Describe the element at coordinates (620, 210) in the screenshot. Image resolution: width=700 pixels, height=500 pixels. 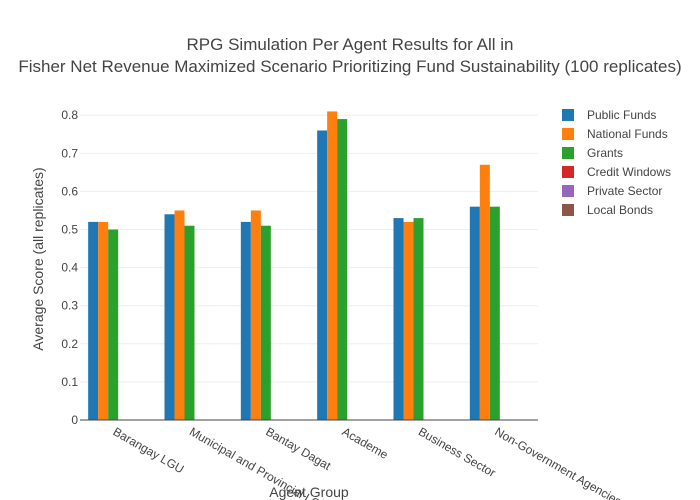
I see `legend-label: Local Bonds` at that location.